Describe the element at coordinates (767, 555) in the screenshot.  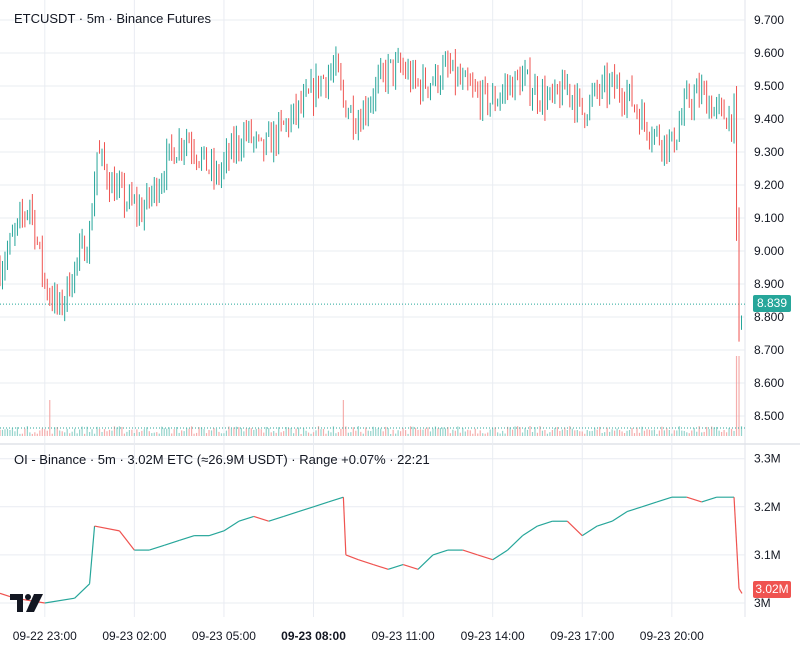
I see `oi-y-tick-label: 3.1M` at that location.